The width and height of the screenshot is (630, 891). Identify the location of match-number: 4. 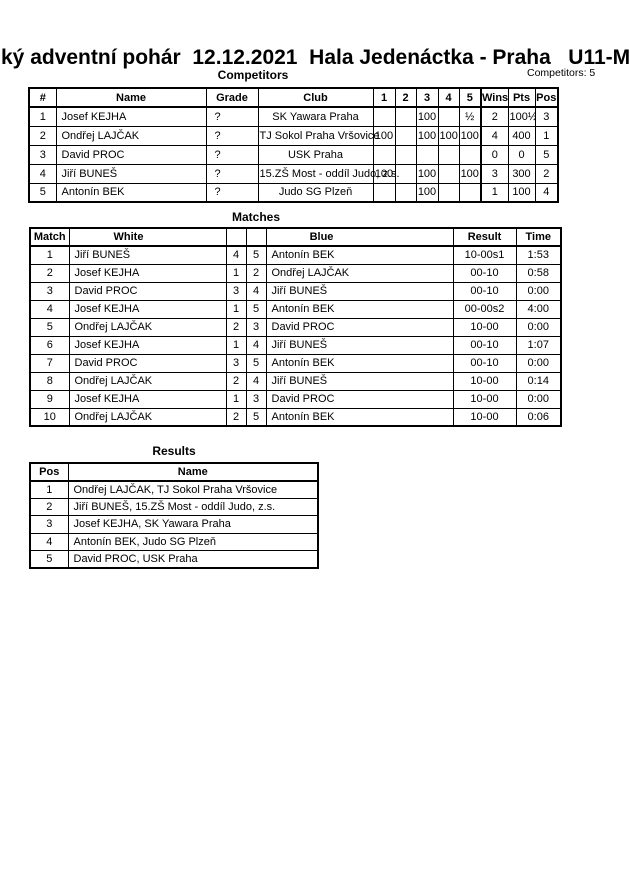
(49, 309).